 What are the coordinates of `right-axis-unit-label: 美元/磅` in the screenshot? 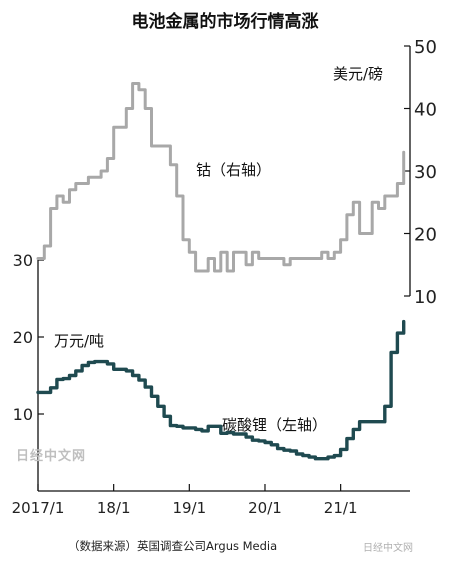 It's located at (358, 74).